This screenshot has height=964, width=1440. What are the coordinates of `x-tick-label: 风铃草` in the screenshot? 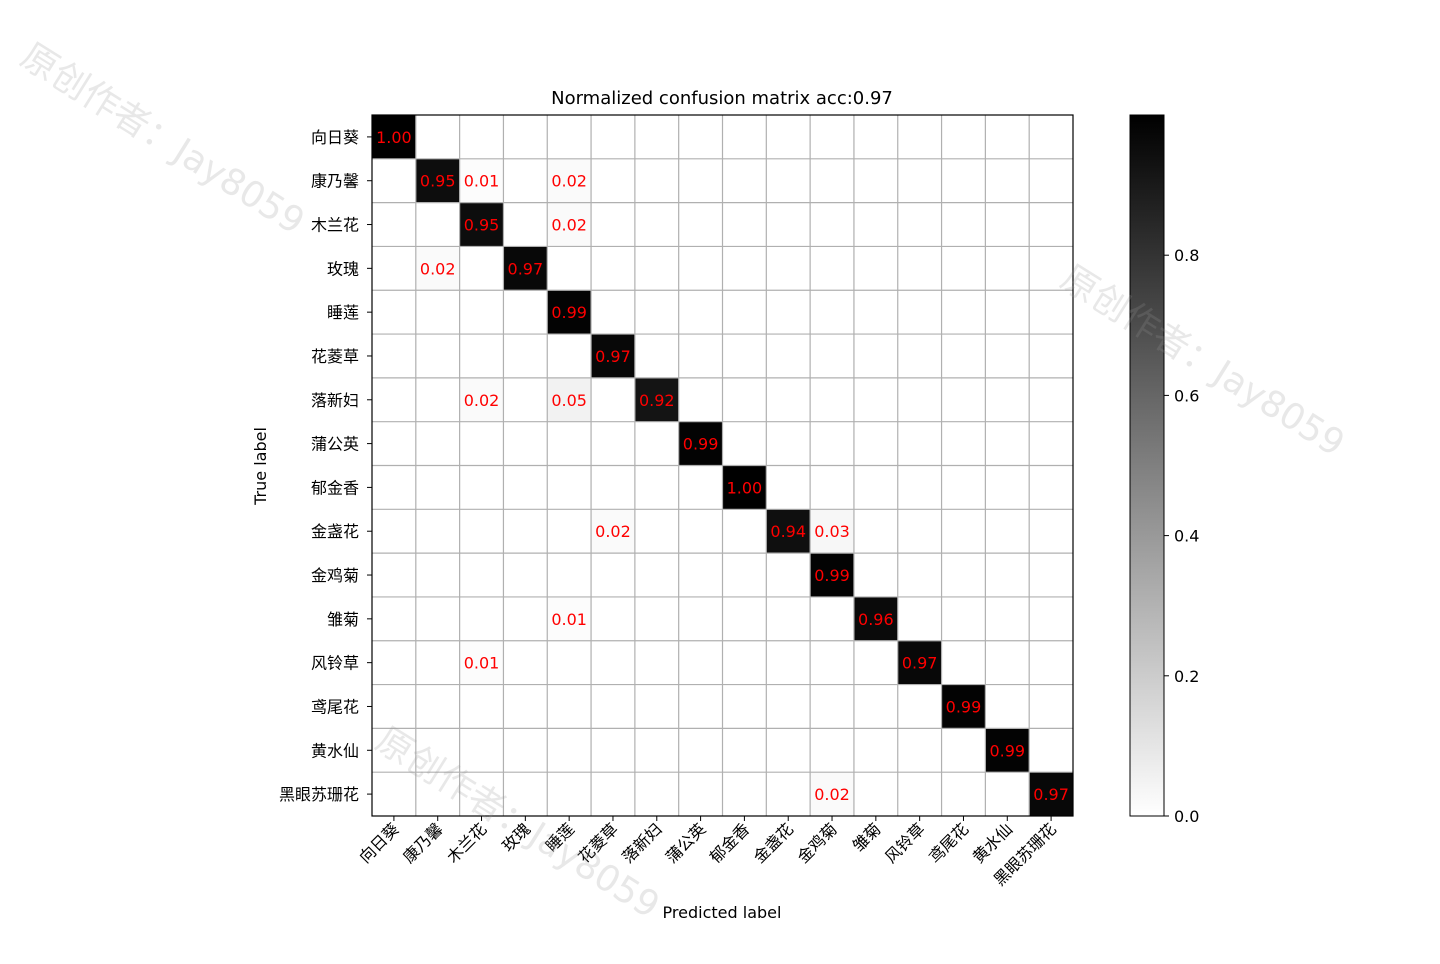 It's located at (904, 842).